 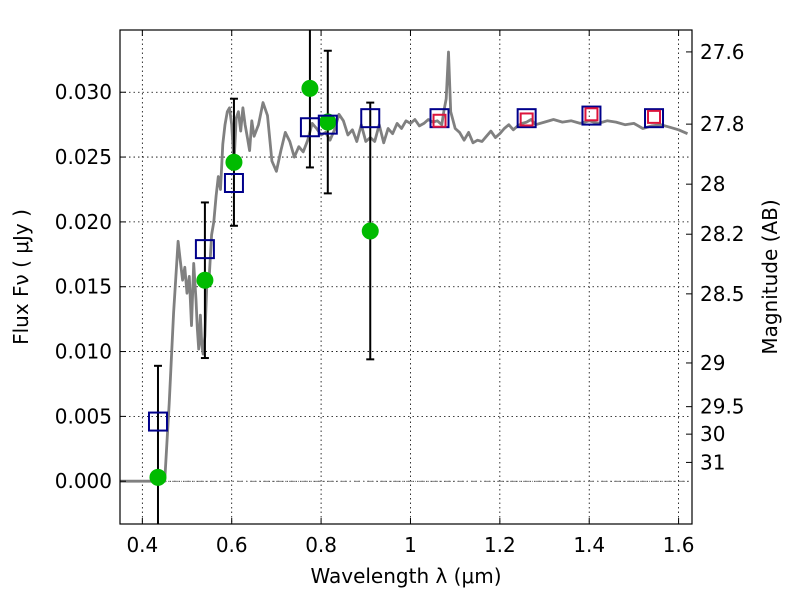 What do you see at coordinates (21, 277) in the screenshot?
I see `y-axis-label: Flux Fν ( μJy )` at bounding box center [21, 277].